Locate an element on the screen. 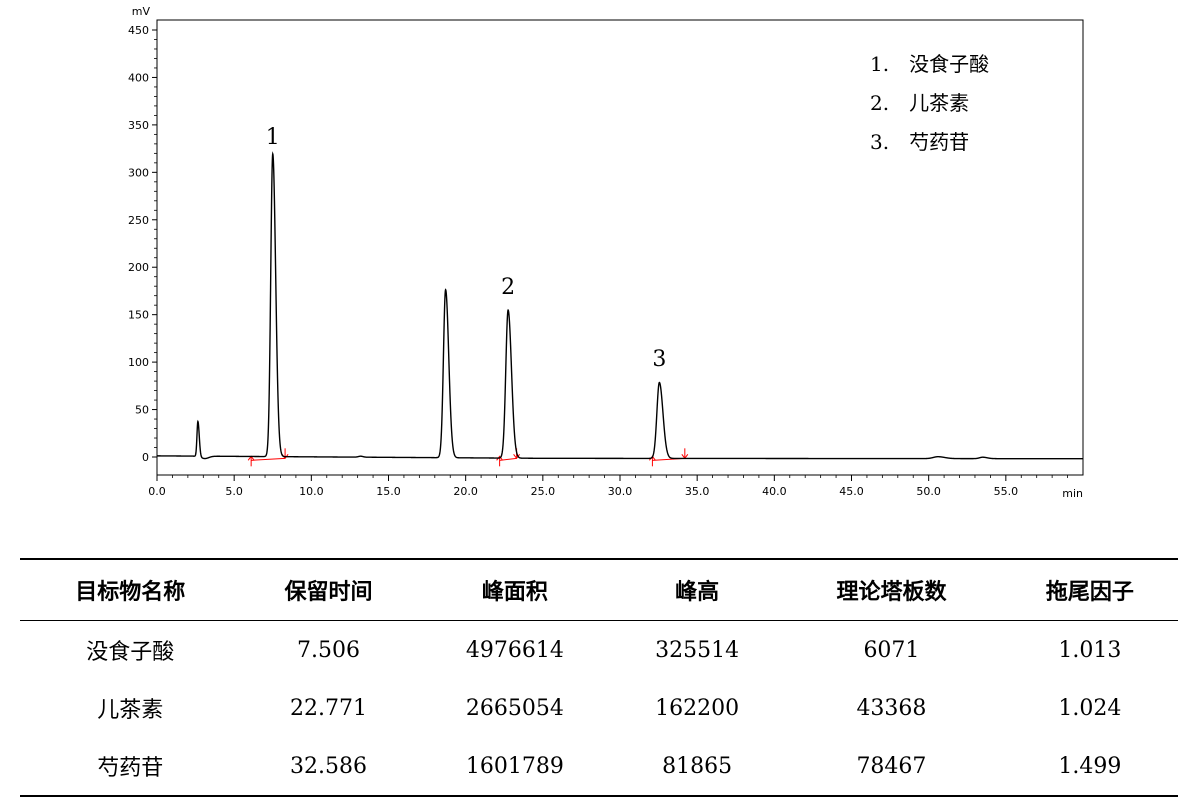  header-tailing-factor: 拖尾因子 is located at coordinates (1089, 589).